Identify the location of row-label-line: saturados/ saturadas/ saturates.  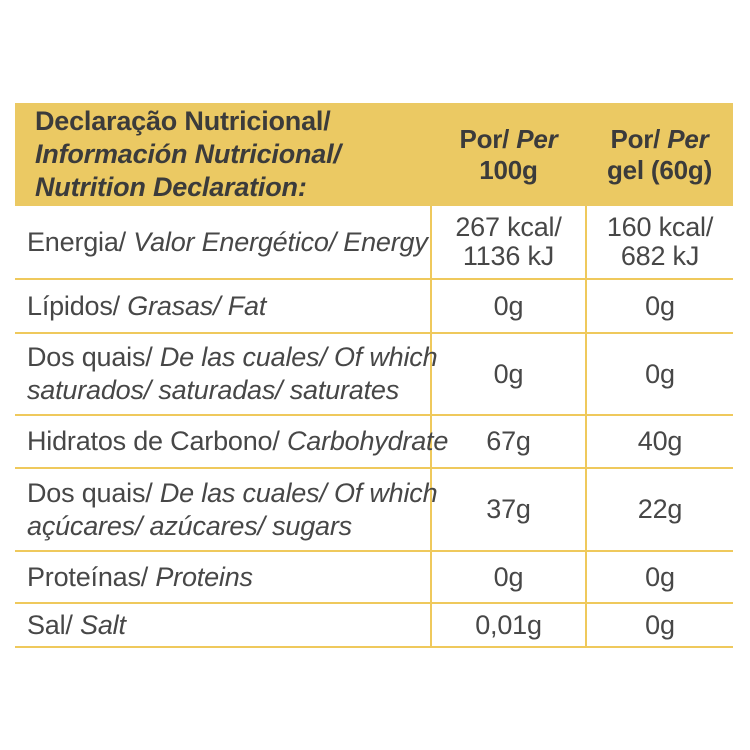
(228, 390).